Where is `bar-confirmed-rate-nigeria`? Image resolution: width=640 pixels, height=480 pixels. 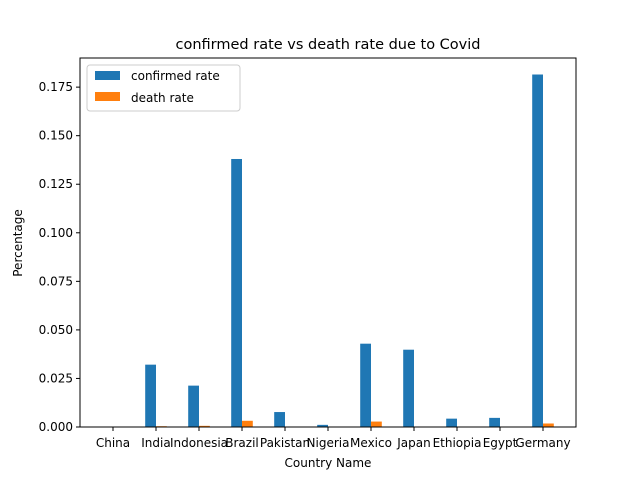
bar-confirmed-rate-nigeria is located at coordinates (322, 425).